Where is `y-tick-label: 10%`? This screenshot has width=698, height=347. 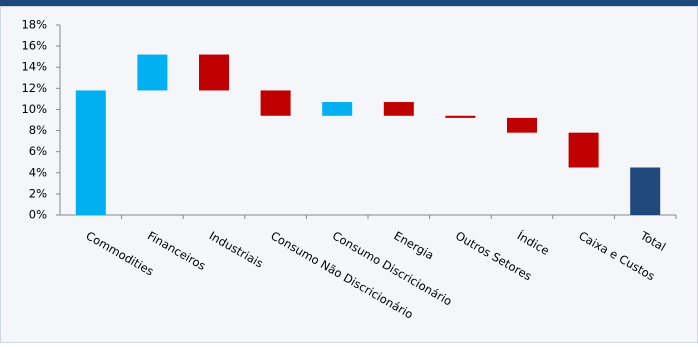
y-tick-label: 10% is located at coordinates (34, 109).